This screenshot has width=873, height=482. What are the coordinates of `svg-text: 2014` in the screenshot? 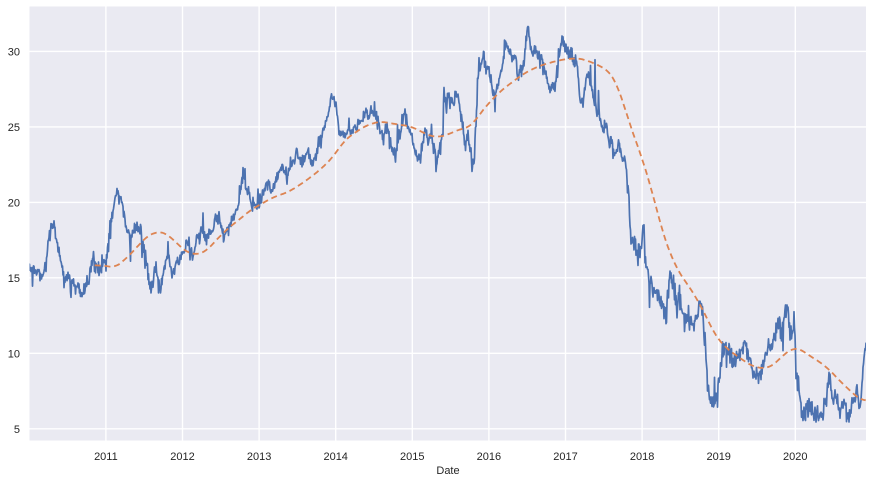 It's located at (335, 457).